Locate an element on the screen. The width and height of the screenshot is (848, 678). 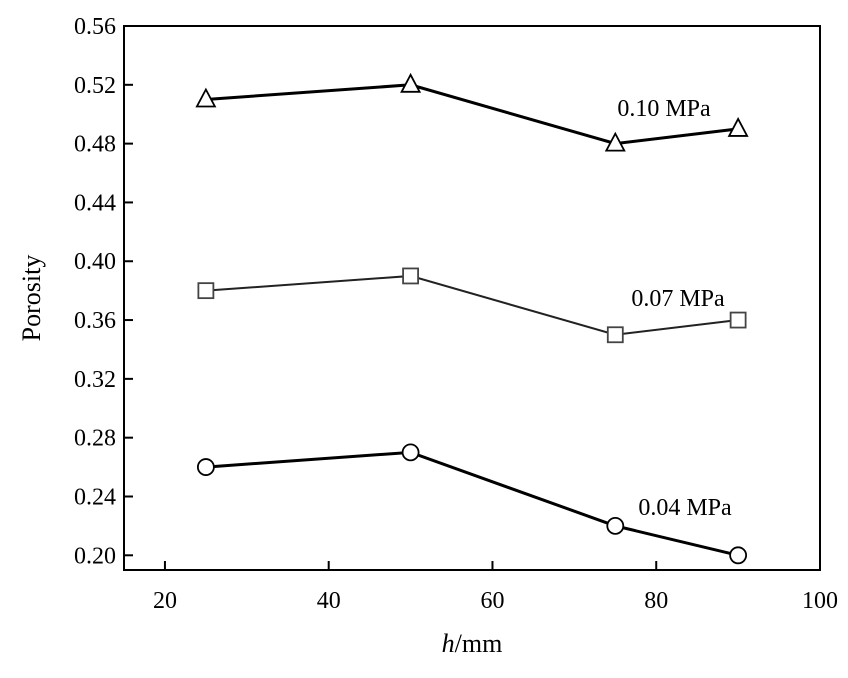
series-label: 0.07 MPa is located at coordinates (678, 299).